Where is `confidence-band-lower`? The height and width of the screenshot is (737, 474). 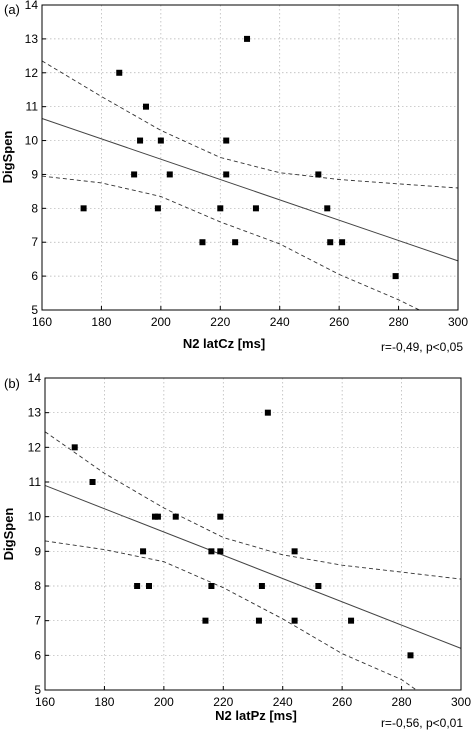 confidence-band-lower is located at coordinates (230, 243).